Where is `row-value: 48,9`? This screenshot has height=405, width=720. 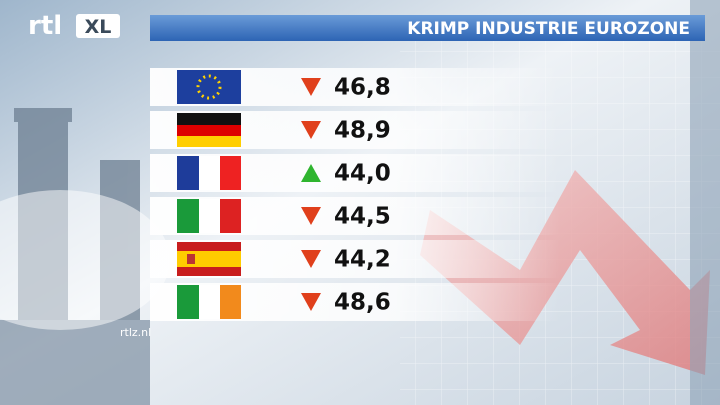 row-value: 48,9 is located at coordinates (362, 131).